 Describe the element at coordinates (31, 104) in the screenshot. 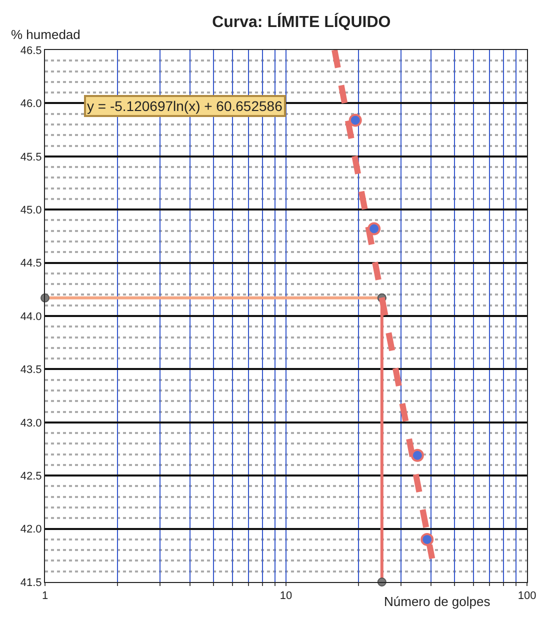

I see `y-tick-label: 46.0` at that location.